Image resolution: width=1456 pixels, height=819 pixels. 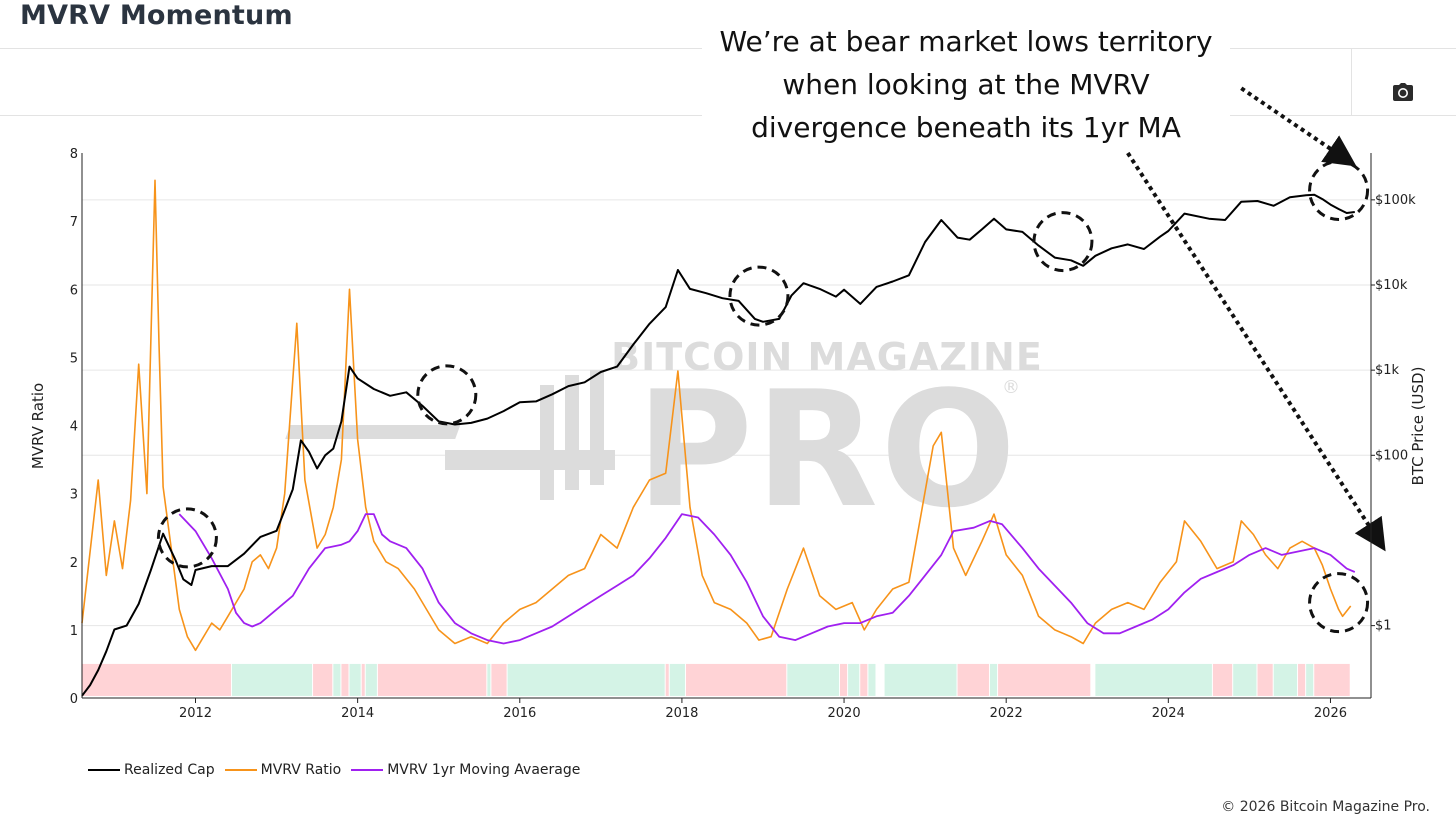 I want to click on y-tick-label-left: 4, so click(x=74, y=427).